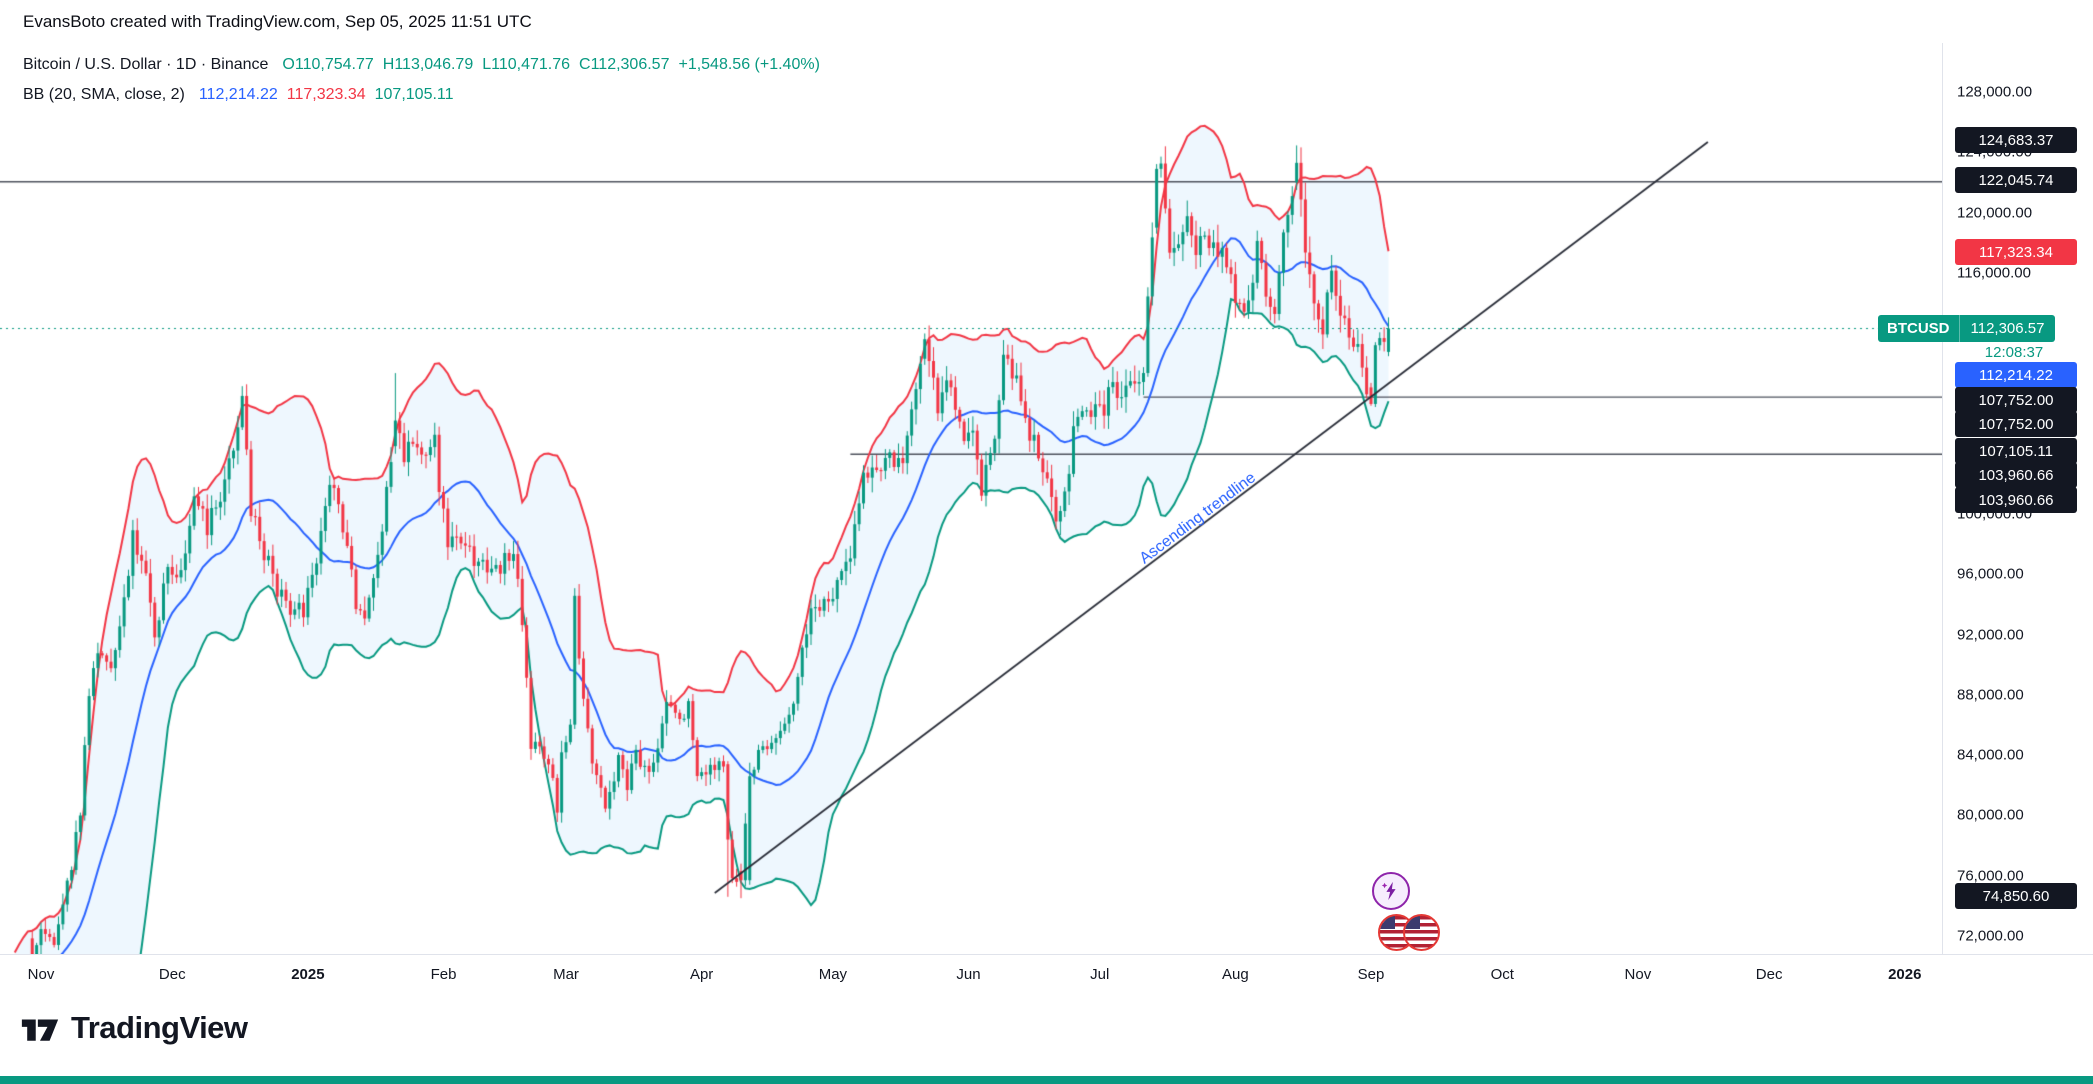 This screenshot has width=2093, height=1084. Describe the element at coordinates (1995, 92) in the screenshot. I see `price-tick-label: 128,000.00` at that location.